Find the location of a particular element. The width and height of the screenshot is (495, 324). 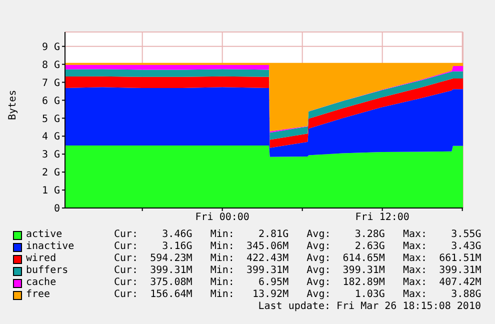

y-tick-label: 6 G is located at coordinates (51, 101).